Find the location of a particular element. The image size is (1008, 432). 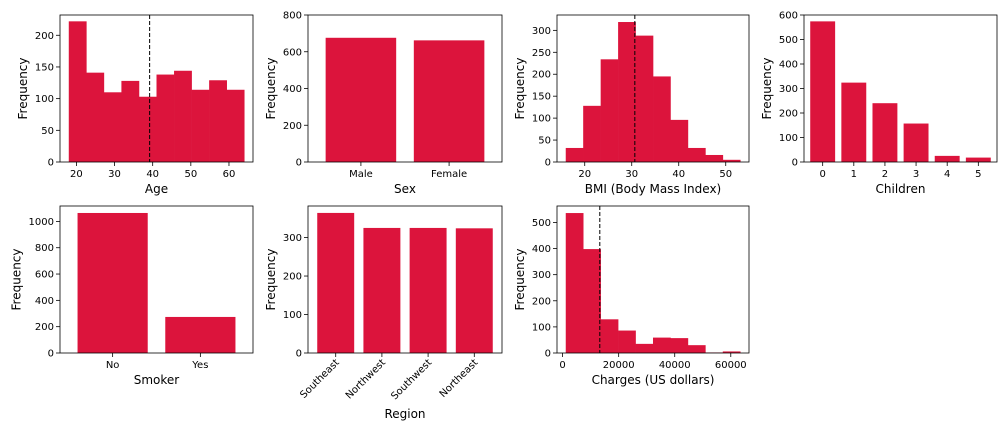

subplot-5: No Yes 0 200 400 600 800 1000 Smoker Frequency is located at coordinates (131, 296).